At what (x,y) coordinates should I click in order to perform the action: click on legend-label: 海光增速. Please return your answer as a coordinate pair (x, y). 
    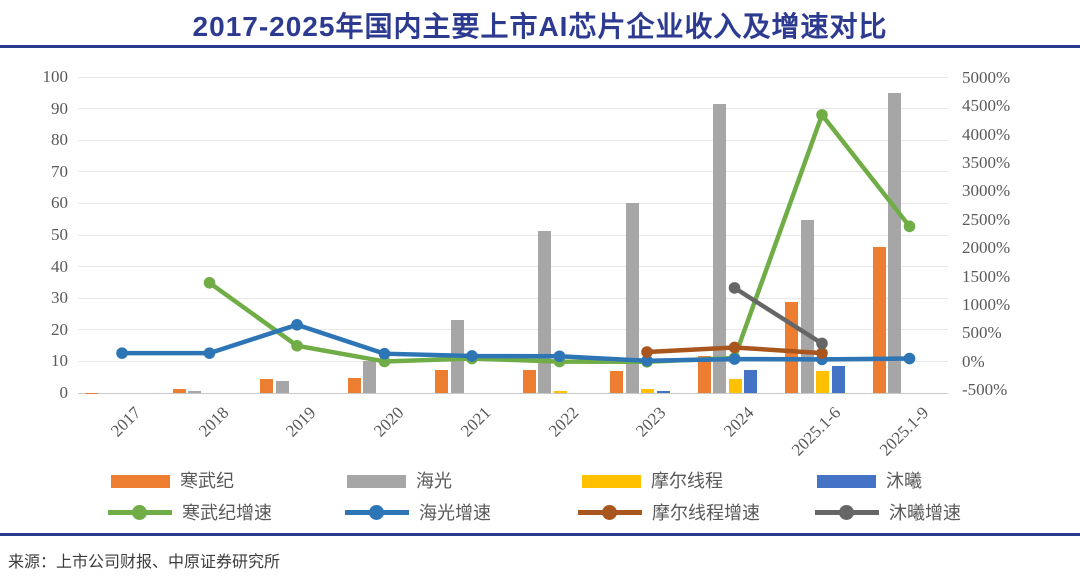
    Looking at the image, I should click on (455, 513).